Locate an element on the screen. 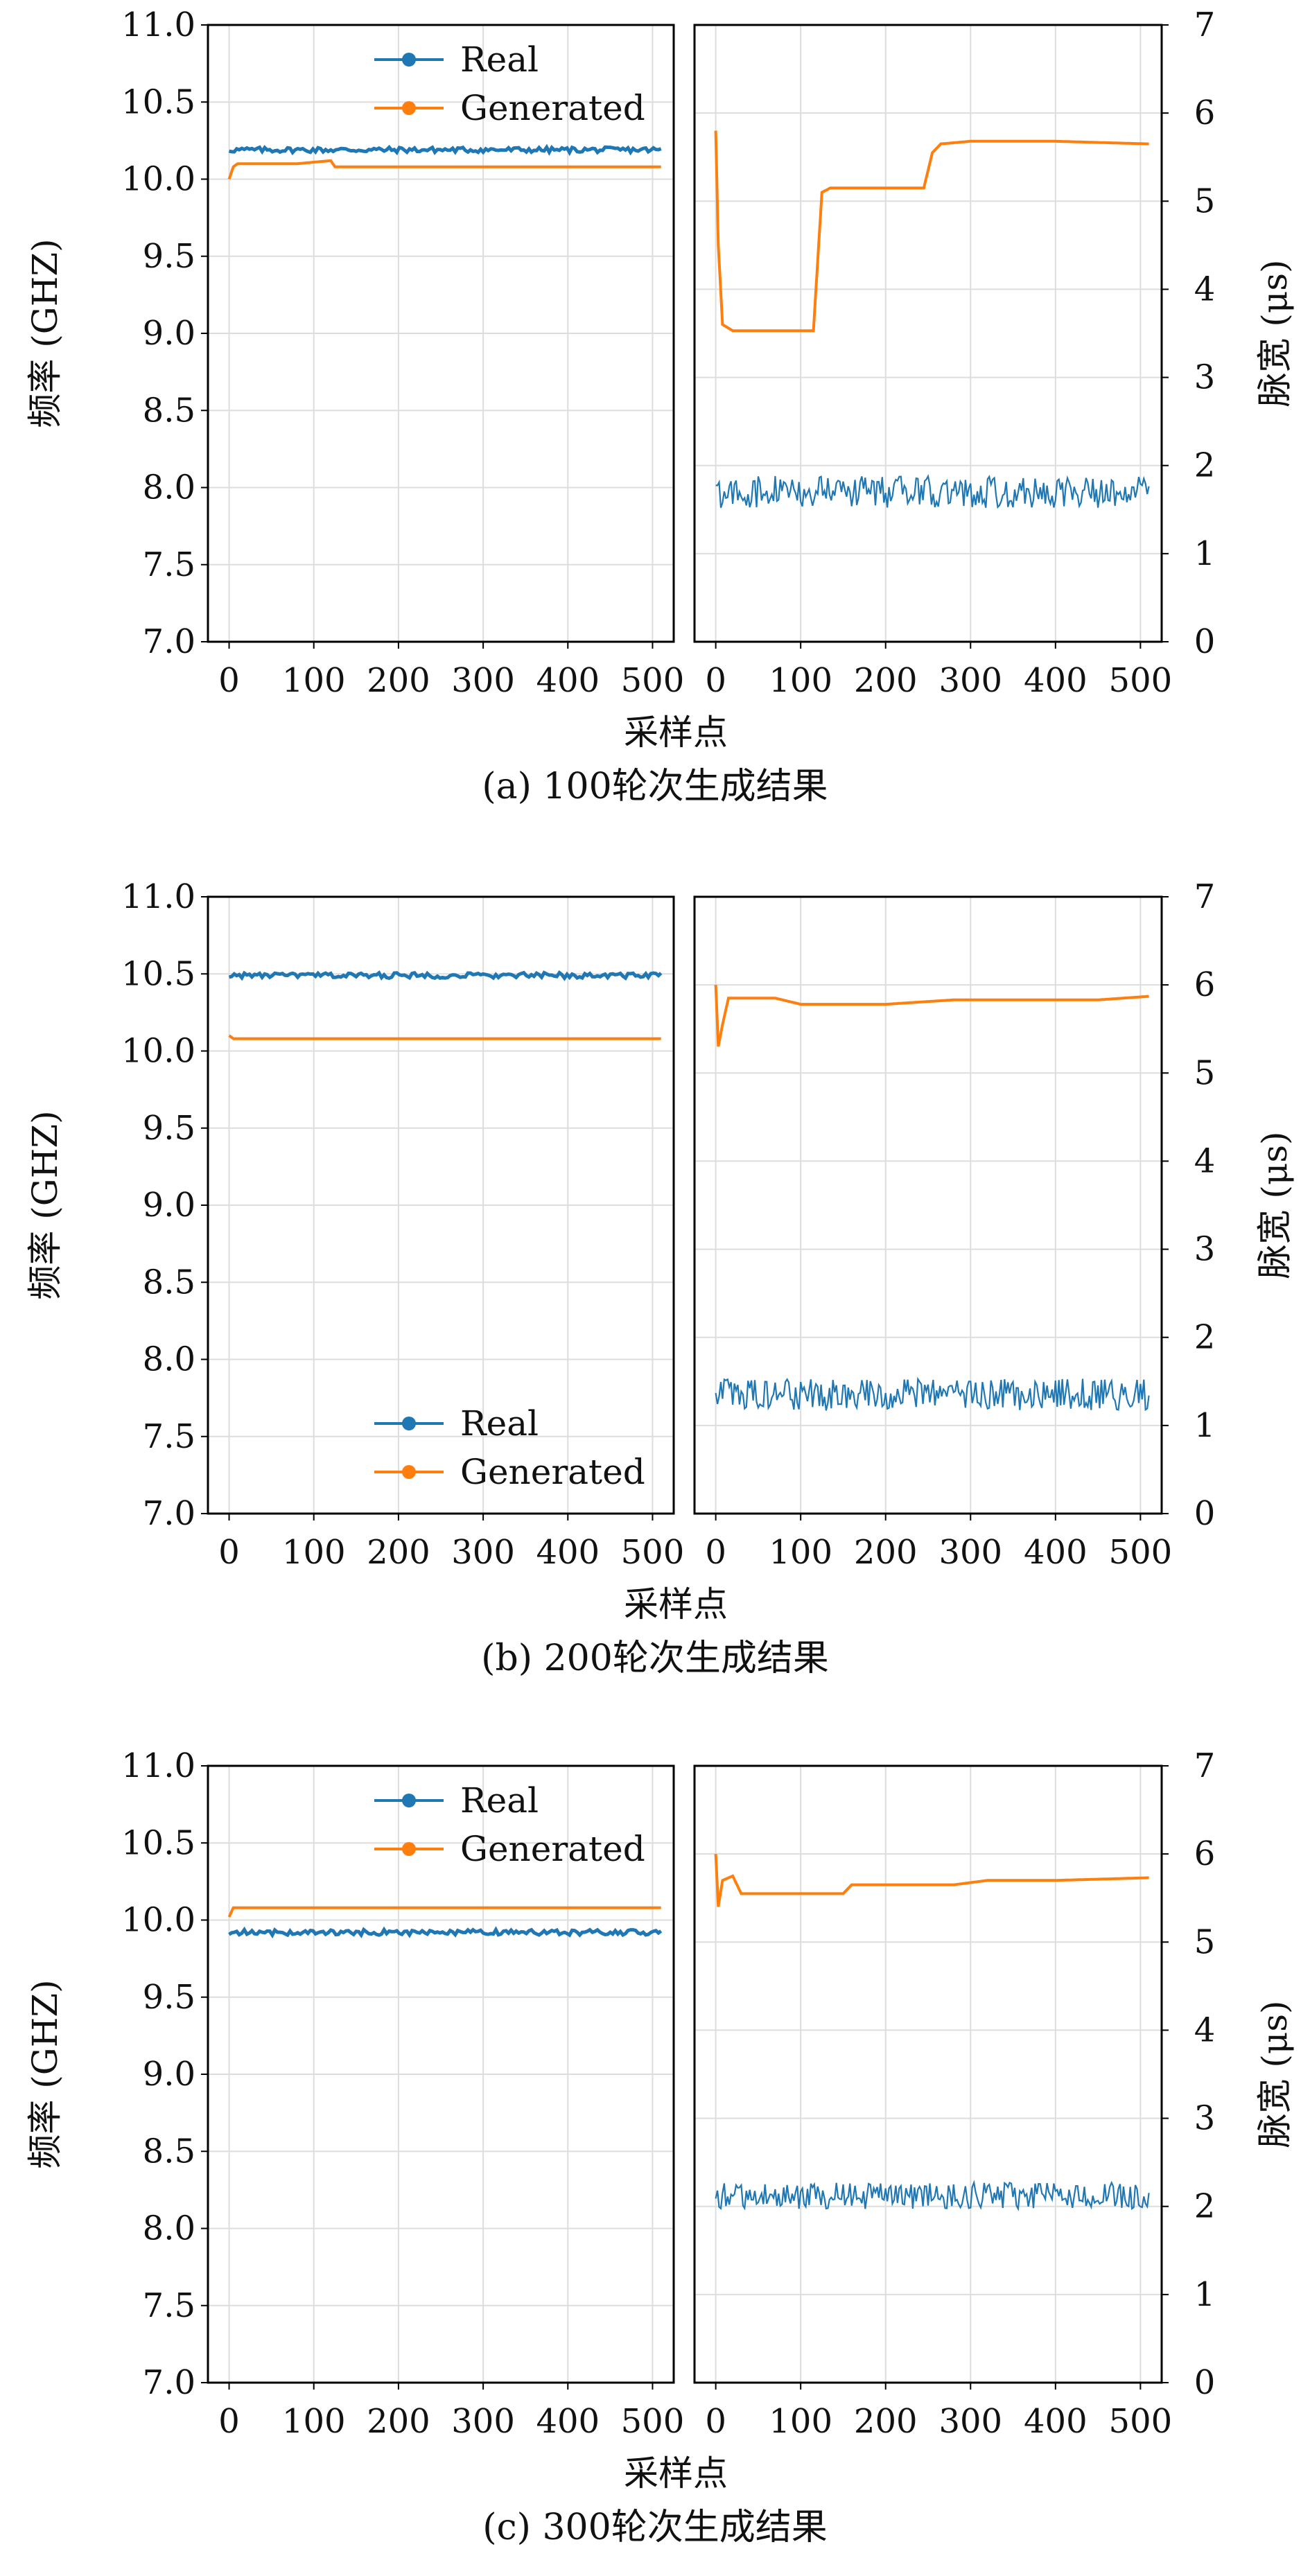  y-tick-label: 11.0 is located at coordinates (158, 25).